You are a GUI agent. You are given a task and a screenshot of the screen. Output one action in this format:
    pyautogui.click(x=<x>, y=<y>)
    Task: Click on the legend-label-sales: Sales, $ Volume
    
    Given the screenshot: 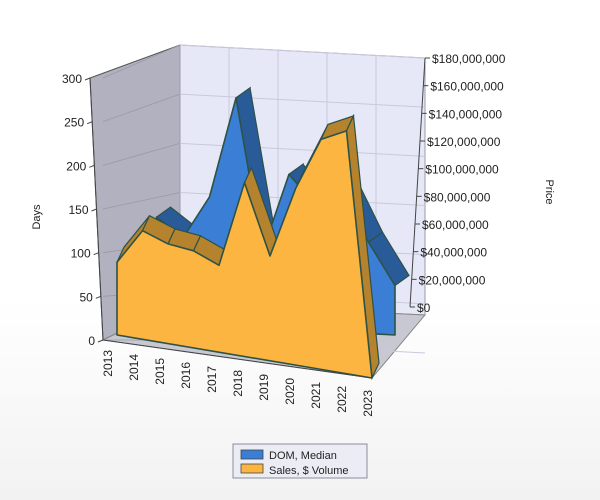 What is the action you would take?
    pyautogui.click(x=309, y=471)
    